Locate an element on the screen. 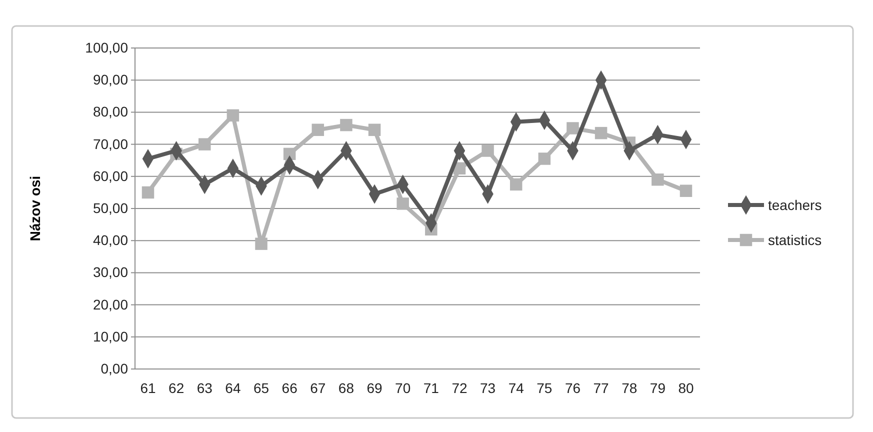  x-tick-label: 73 is located at coordinates (488, 388).